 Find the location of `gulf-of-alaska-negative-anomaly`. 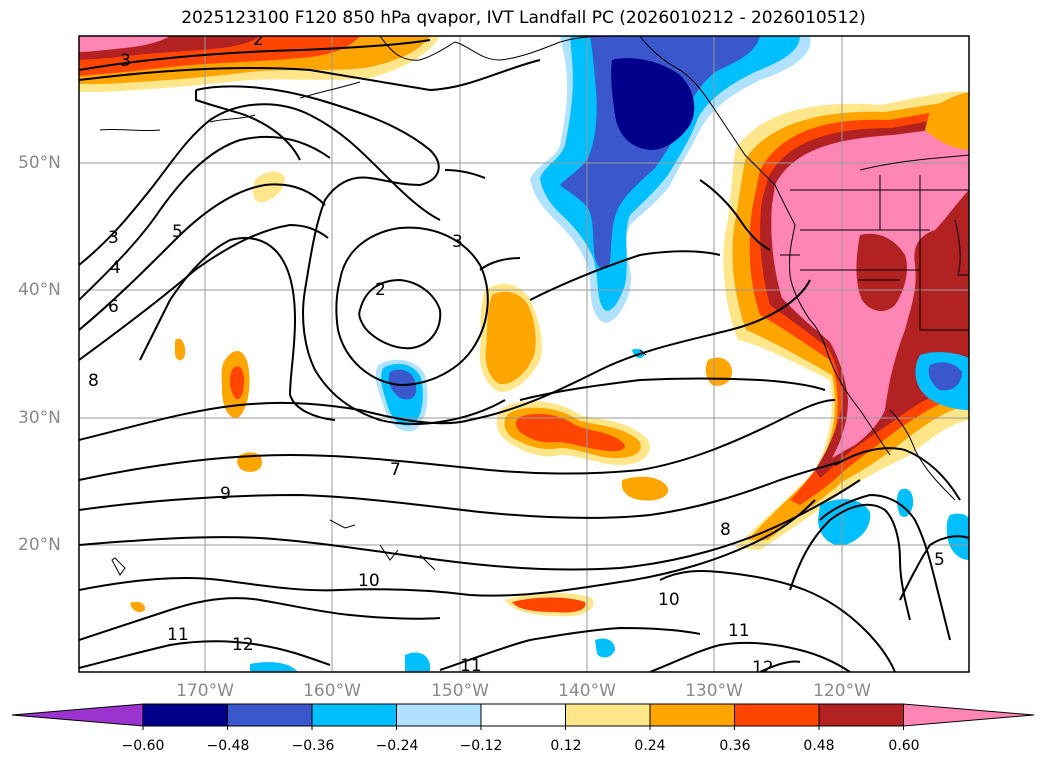

gulf-of-alaska-negative-anomaly is located at coordinates (670, 179).